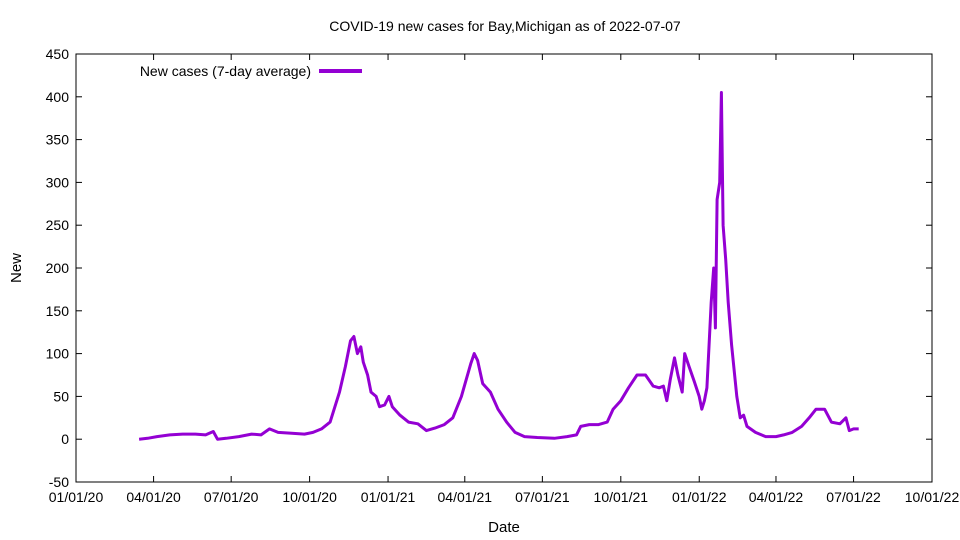 The image size is (960, 540). I want to click on y-tick-label: 0, so click(65, 439).